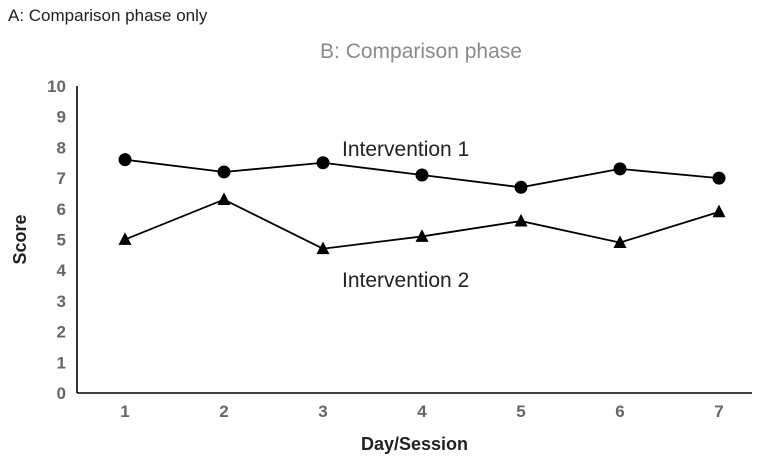 The height and width of the screenshot is (460, 772). Describe the element at coordinates (619, 411) in the screenshot. I see `x-tick-label: 6` at that location.